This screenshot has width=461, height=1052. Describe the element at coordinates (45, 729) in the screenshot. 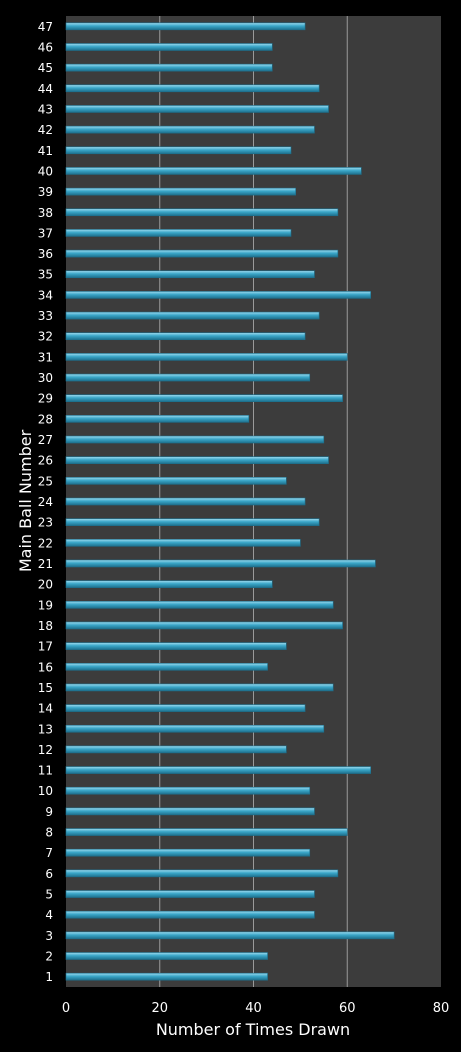

I see `y-tick-label: 13` at that location.